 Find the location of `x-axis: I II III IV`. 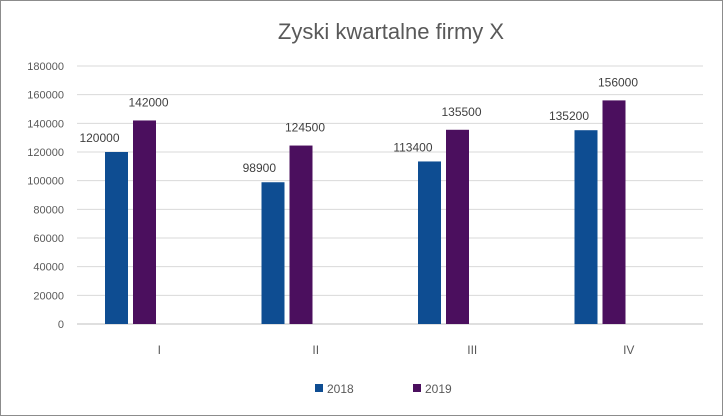

x-axis: I II III IV is located at coordinates (396, 350).